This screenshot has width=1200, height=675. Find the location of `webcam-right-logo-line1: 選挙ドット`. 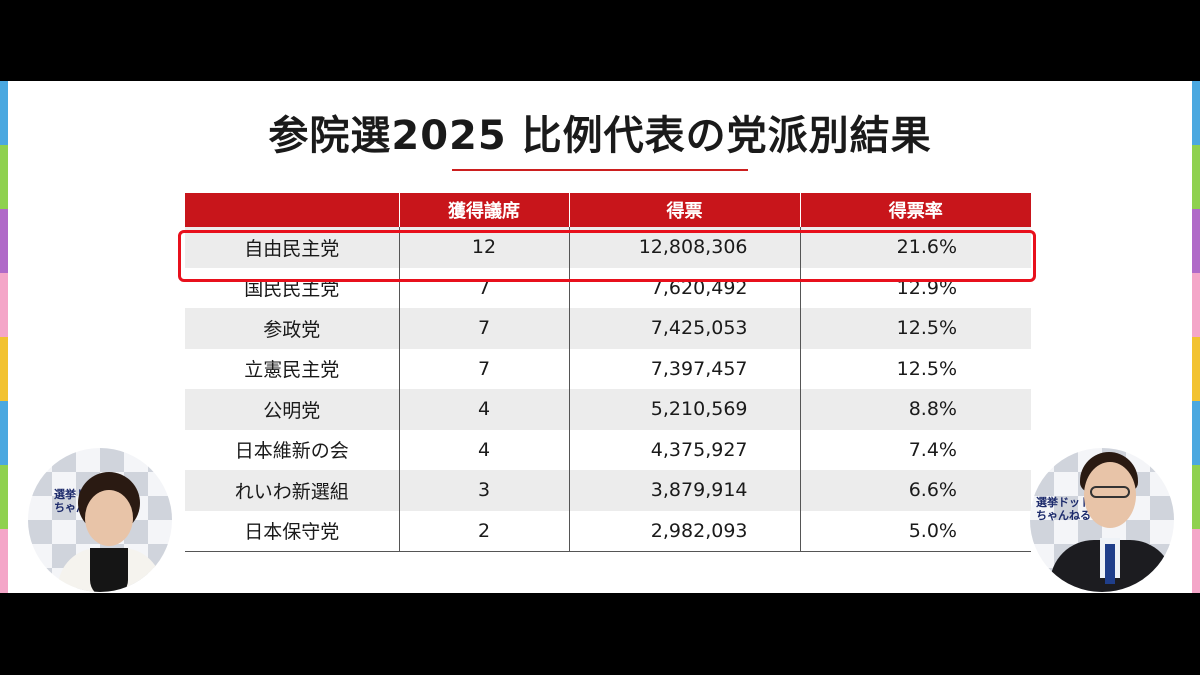

webcam-right-logo-line1: 選挙ドット is located at coordinates (1063, 502).